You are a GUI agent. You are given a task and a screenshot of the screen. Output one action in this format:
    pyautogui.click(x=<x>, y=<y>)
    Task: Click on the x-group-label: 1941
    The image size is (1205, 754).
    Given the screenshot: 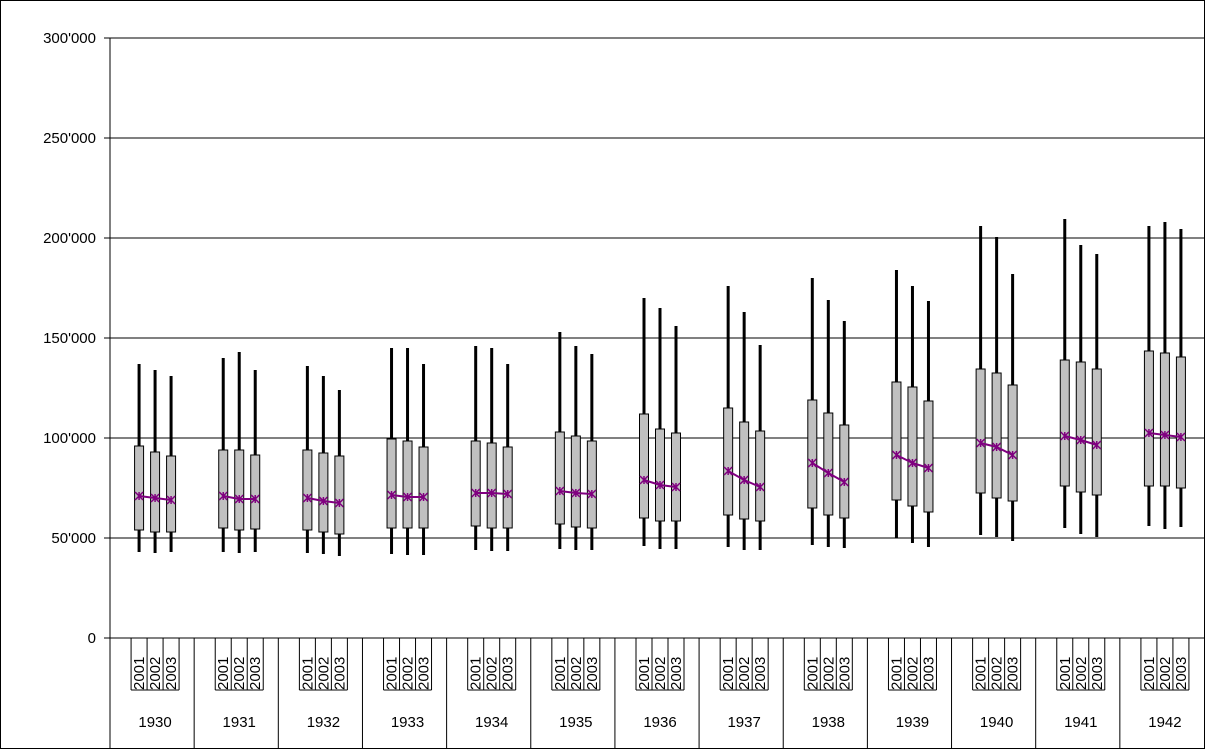 What is the action you would take?
    pyautogui.click(x=1080, y=722)
    